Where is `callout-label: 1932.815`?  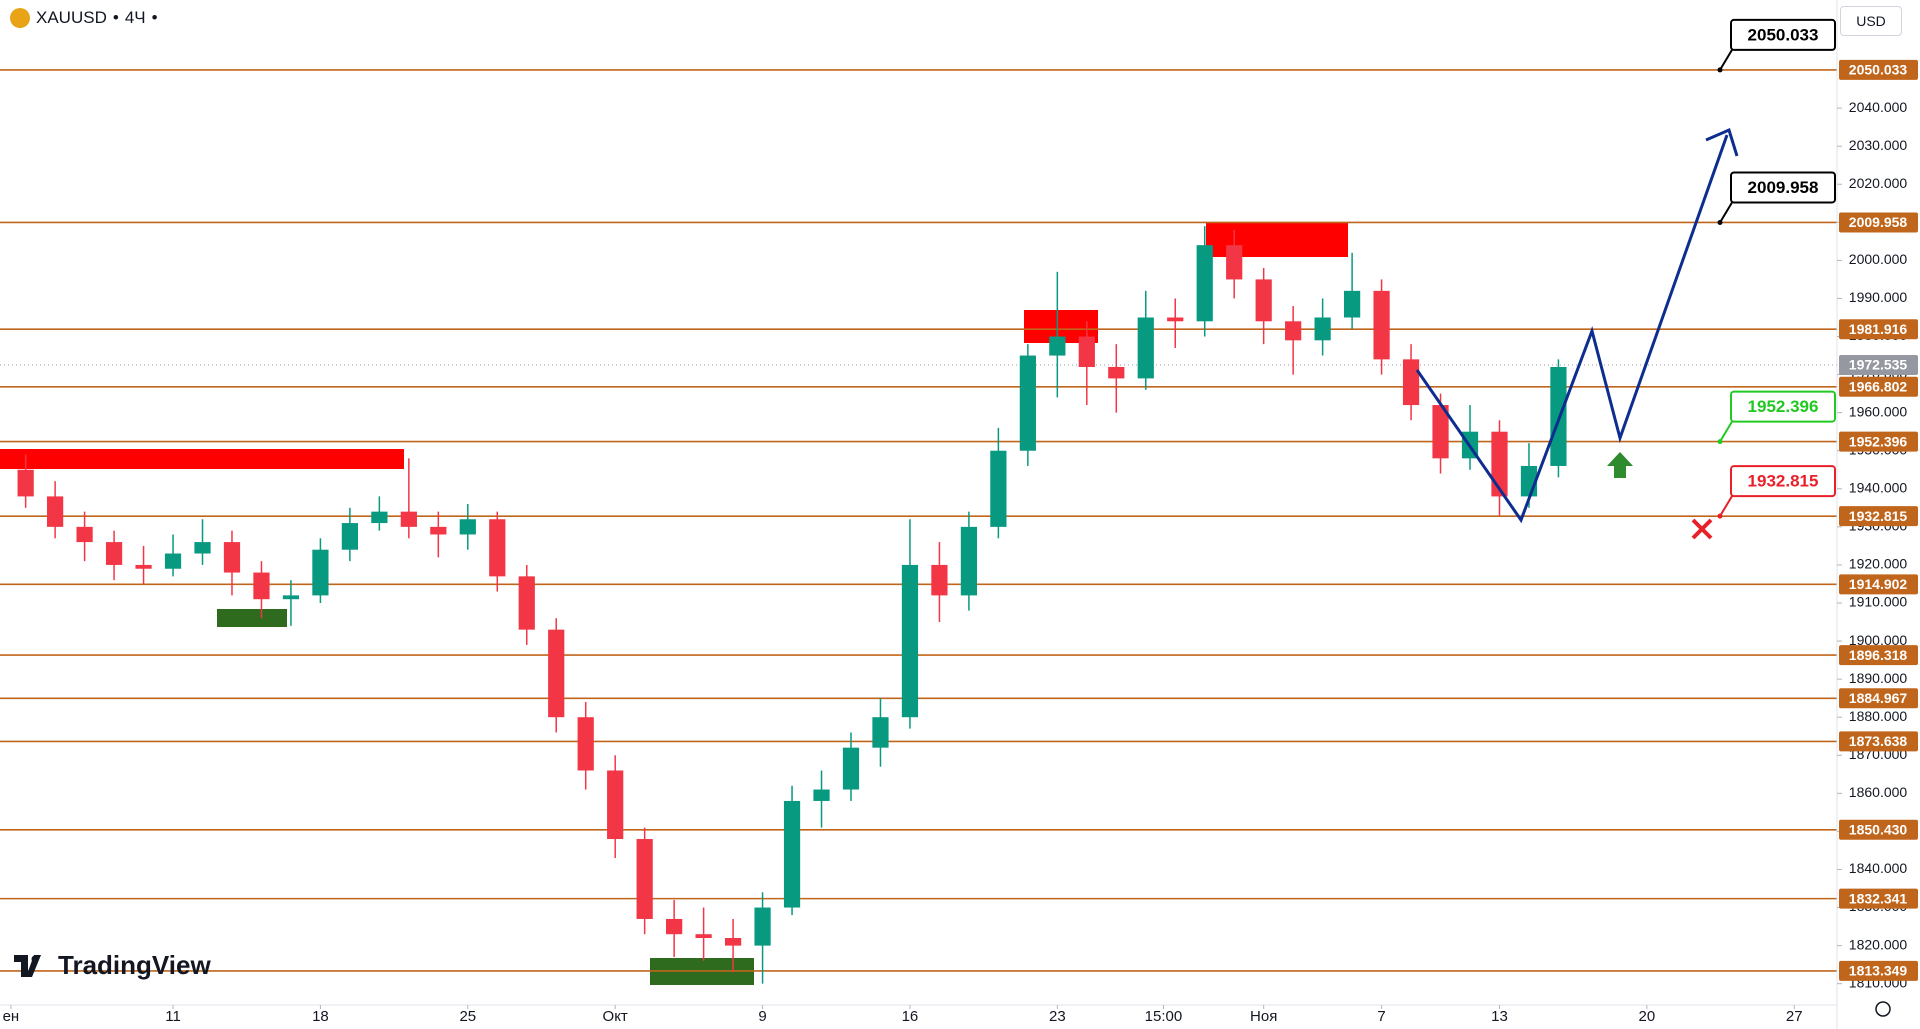
callout-label: 1932.815 is located at coordinates (1783, 481).